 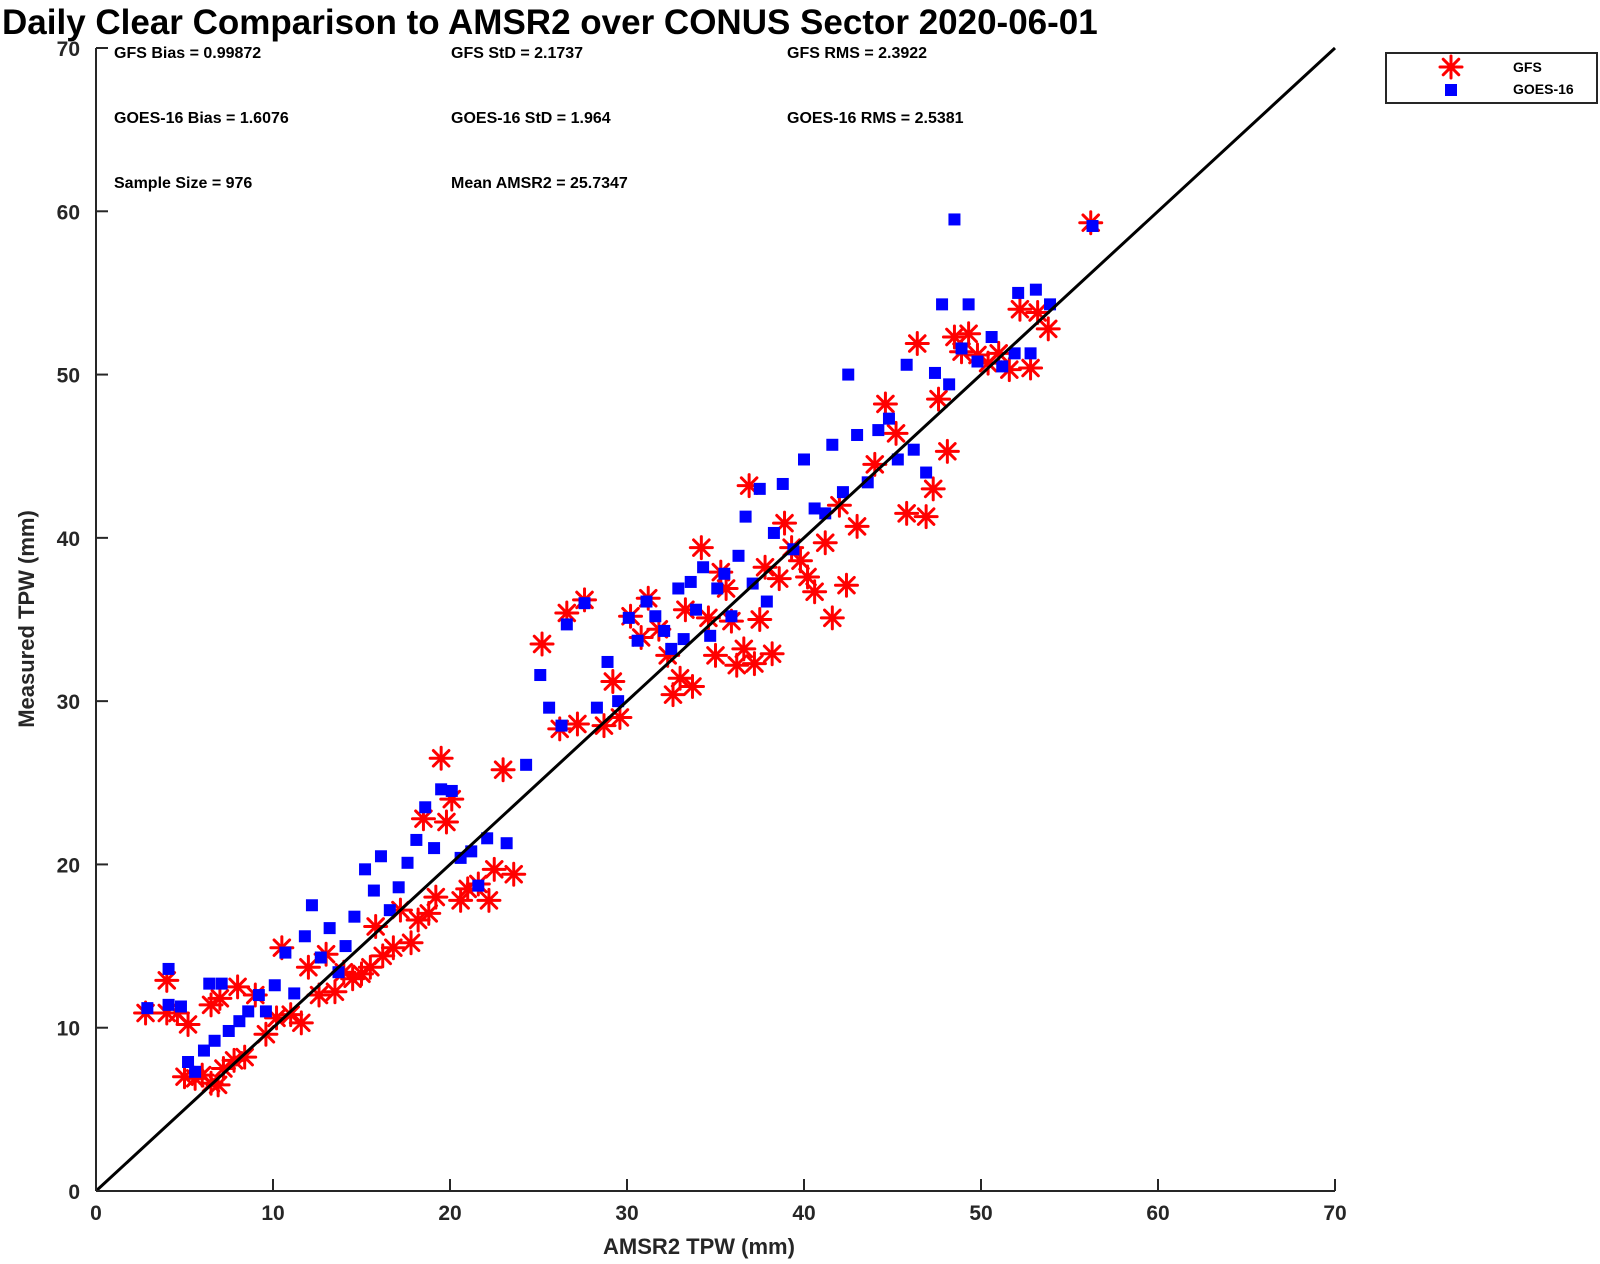 What do you see at coordinates (68, 1029) in the screenshot?
I see `y-tick-label: 10` at bounding box center [68, 1029].